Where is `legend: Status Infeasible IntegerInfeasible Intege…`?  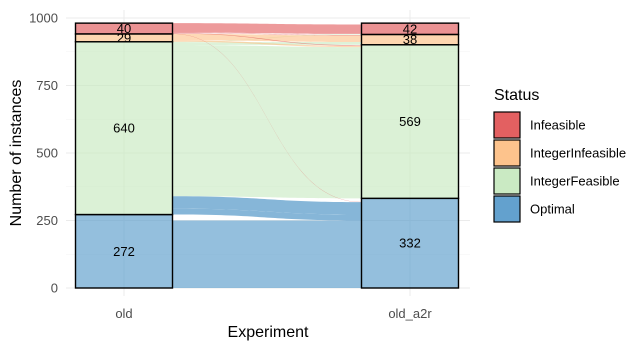 legend: Status Infeasible IntegerInfeasible Intege… is located at coordinates (559, 155).